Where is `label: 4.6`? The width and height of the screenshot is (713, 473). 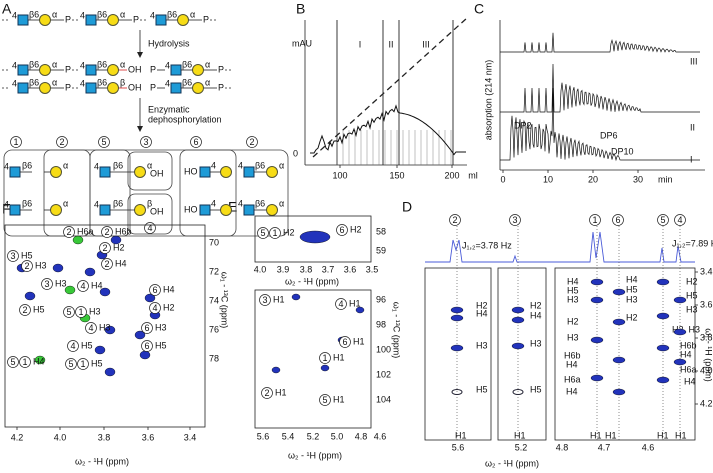
label: 4.6 is located at coordinates (648, 447).